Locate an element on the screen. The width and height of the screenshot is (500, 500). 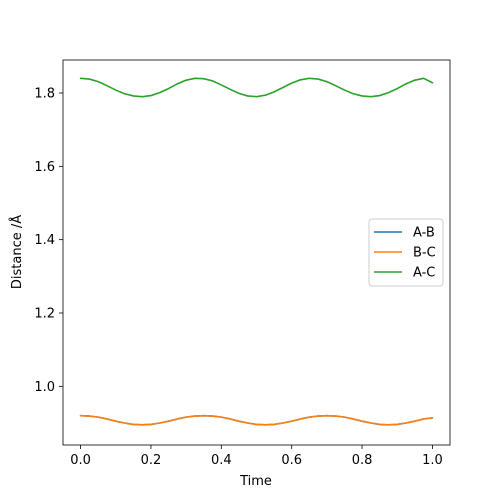
series-line-b-c is located at coordinates (256, 420).